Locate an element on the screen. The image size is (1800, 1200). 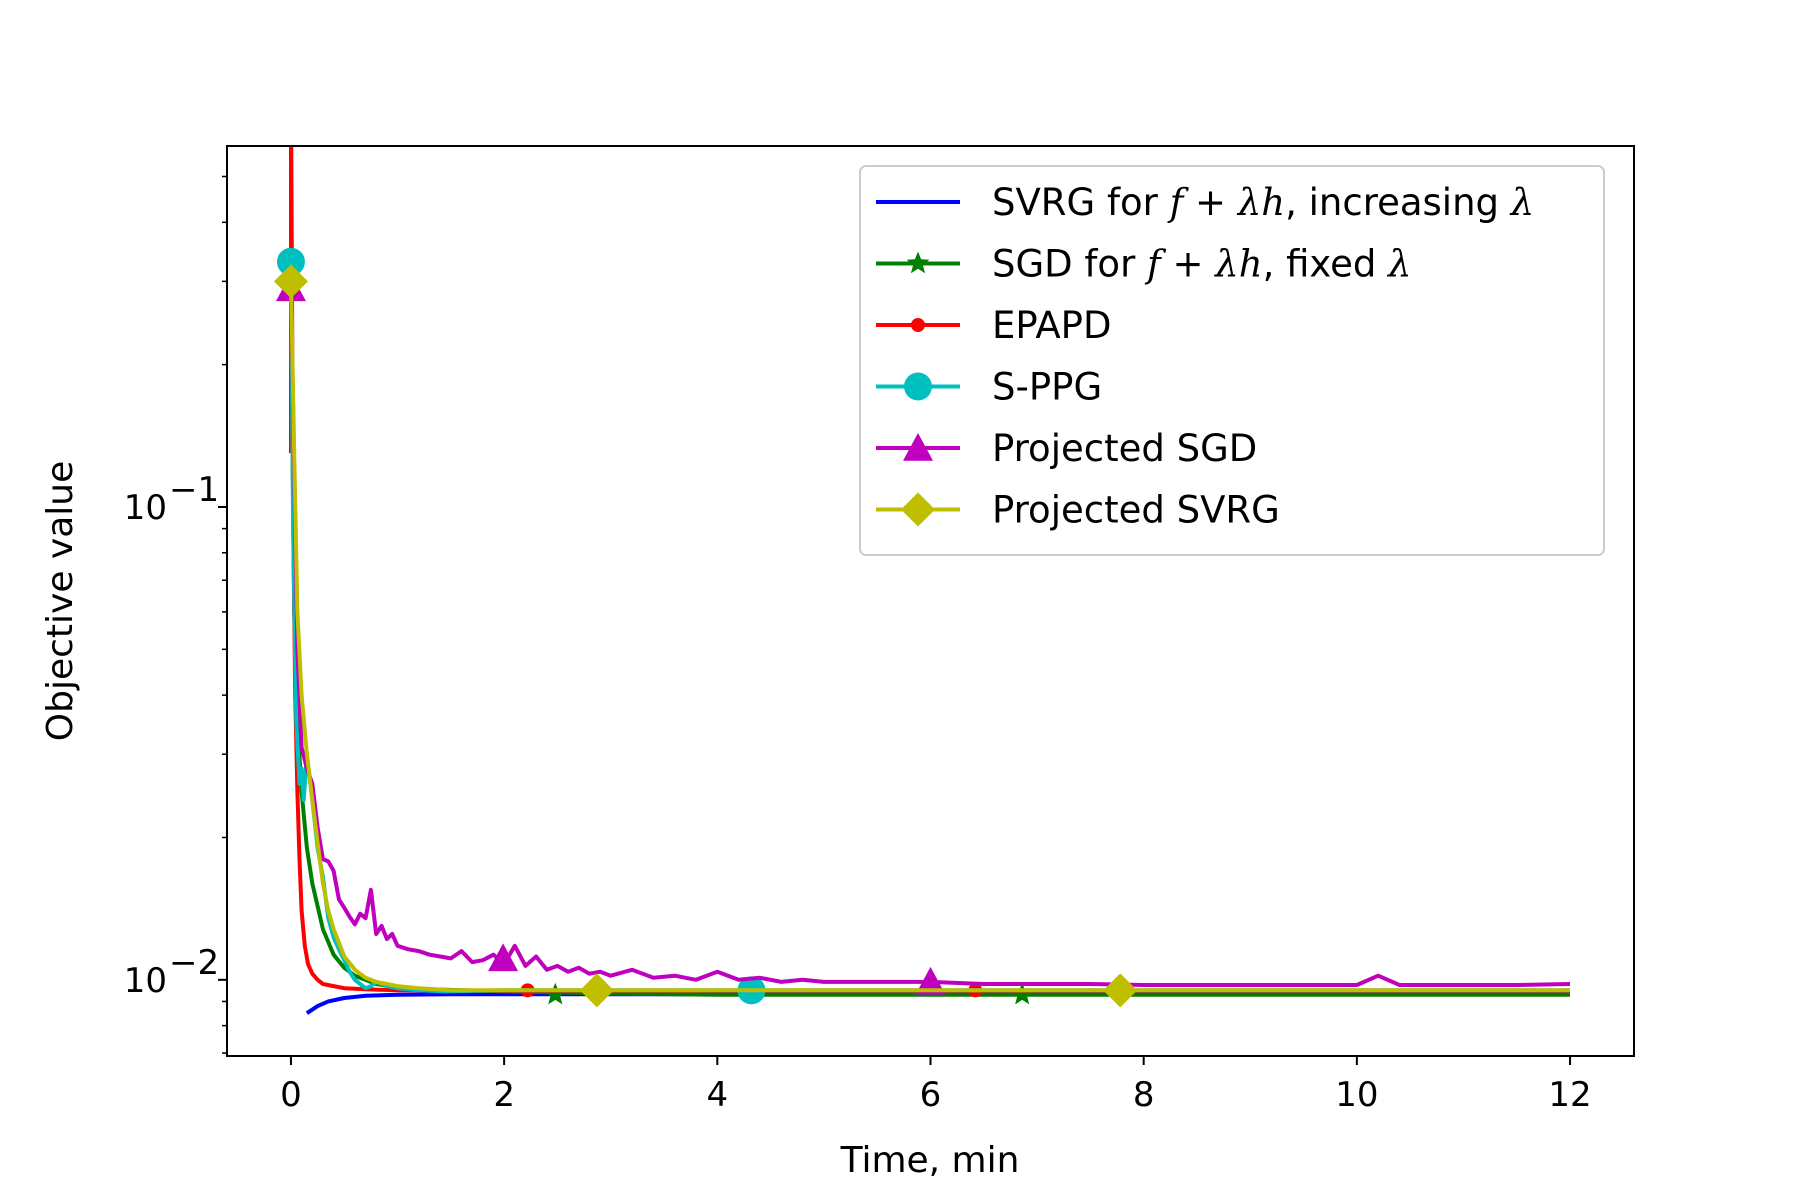
series-line is located at coordinates (937, 1003).